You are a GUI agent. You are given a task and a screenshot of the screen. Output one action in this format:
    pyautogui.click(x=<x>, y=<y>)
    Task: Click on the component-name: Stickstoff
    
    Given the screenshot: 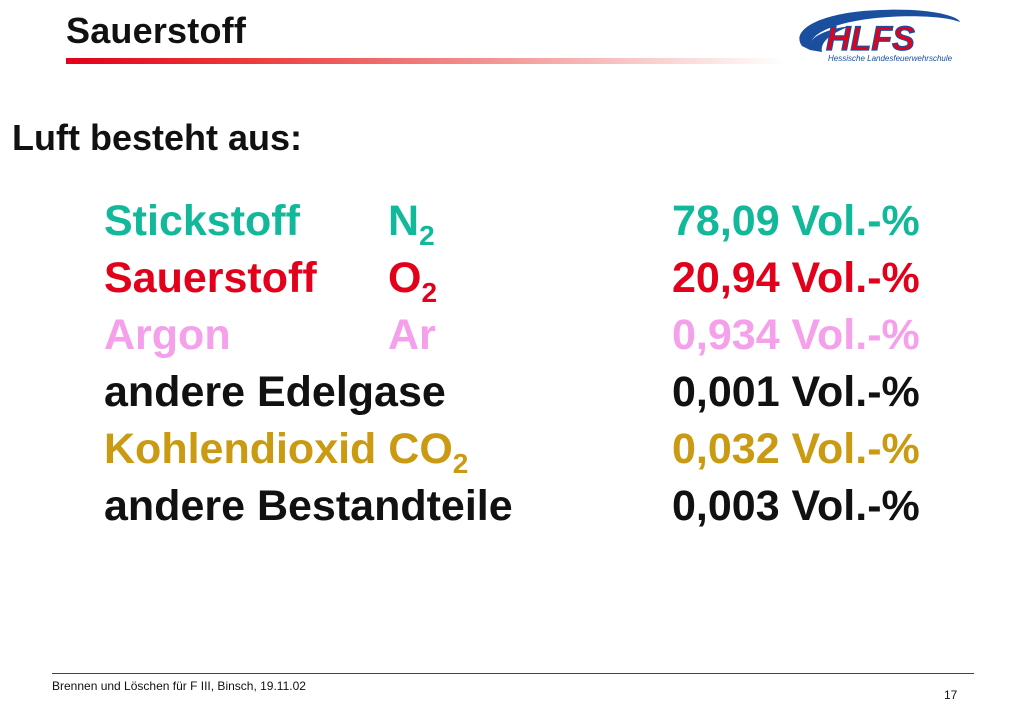 What is the action you would take?
    pyautogui.click(x=202, y=221)
    